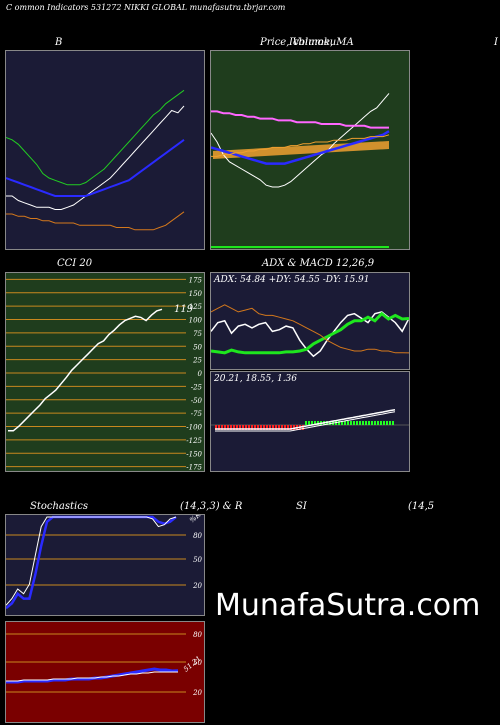 The image size is (500, 725). Describe the element at coordinates (348, 605) in the screenshot. I see `watermark: MunafaSutra.com` at that location.